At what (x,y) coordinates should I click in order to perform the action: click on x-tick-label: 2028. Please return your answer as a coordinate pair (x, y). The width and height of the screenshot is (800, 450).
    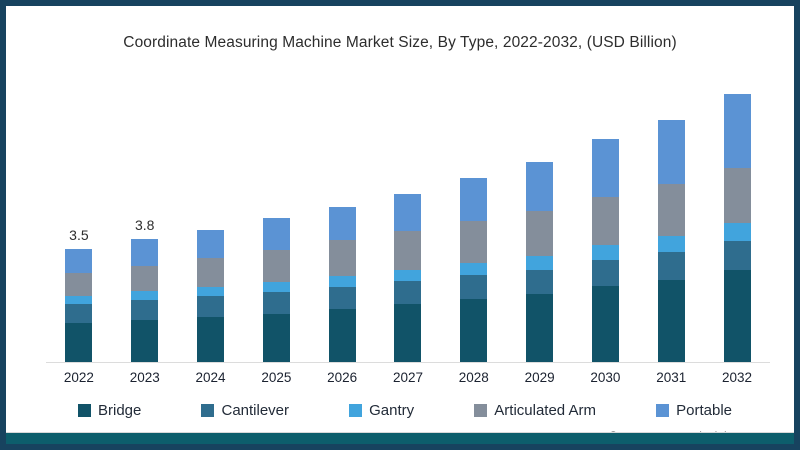
    Looking at the image, I should click on (473, 377).